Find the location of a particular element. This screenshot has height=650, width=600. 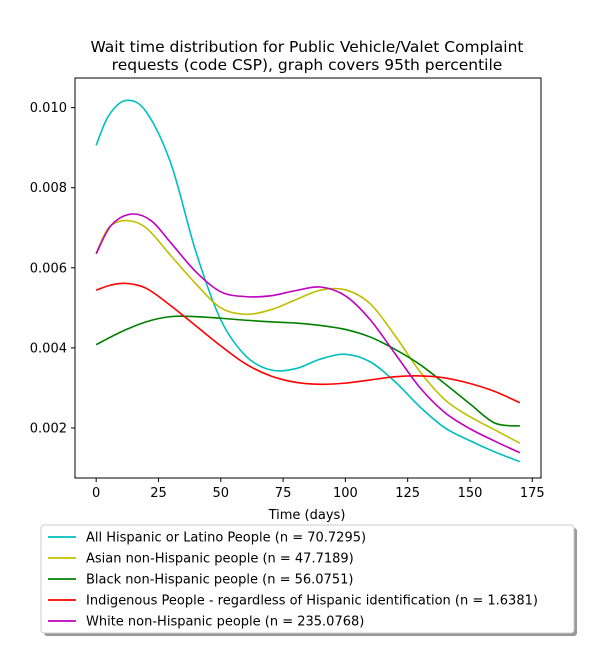

x-tick-label: 150 is located at coordinates (470, 493).